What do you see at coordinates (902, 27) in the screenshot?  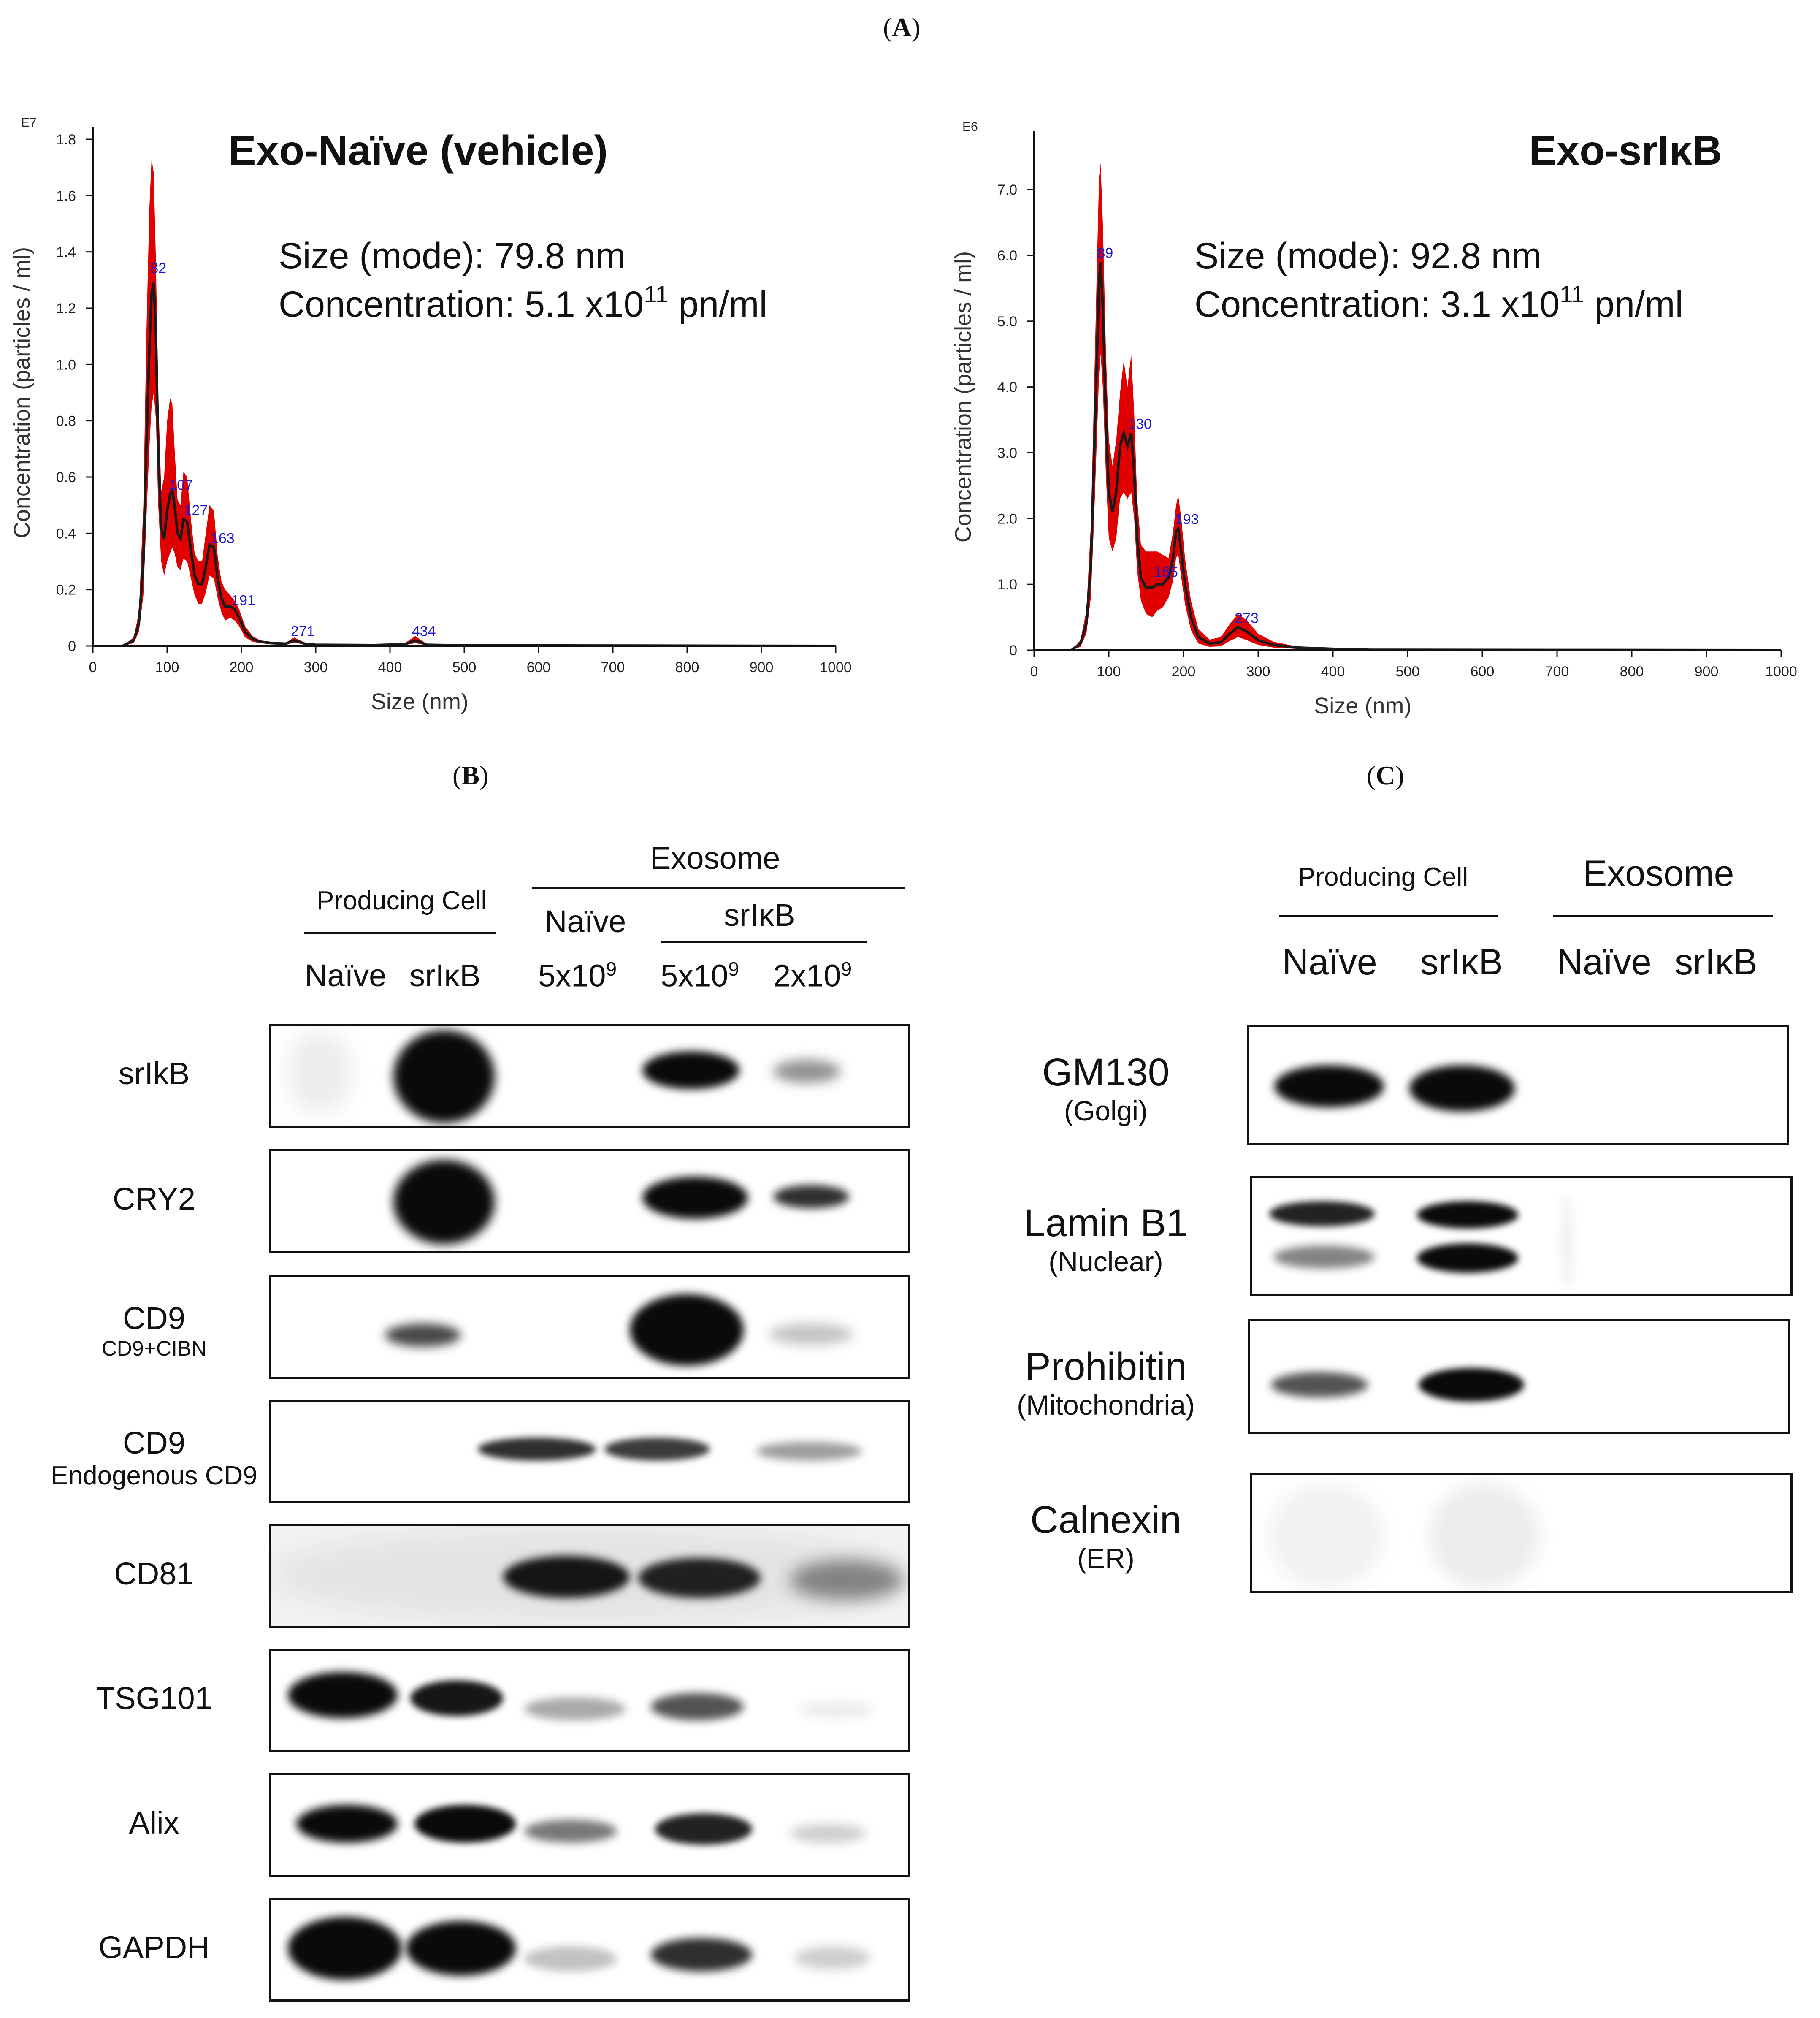 I see `panel-letter-a: (A)` at bounding box center [902, 27].